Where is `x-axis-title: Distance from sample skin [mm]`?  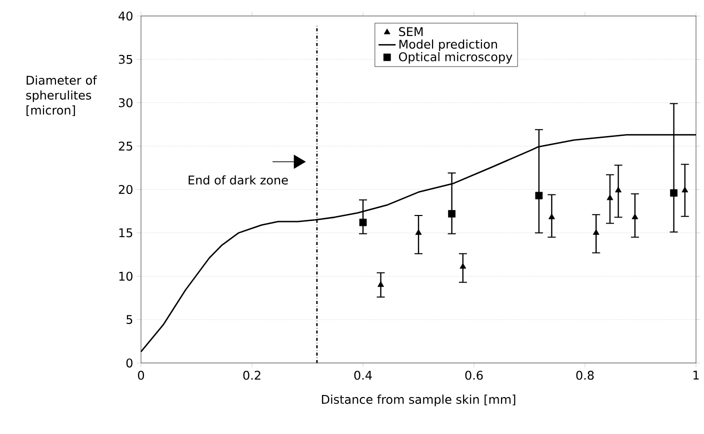 x-axis-title: Distance from sample skin [mm] is located at coordinates (419, 400).